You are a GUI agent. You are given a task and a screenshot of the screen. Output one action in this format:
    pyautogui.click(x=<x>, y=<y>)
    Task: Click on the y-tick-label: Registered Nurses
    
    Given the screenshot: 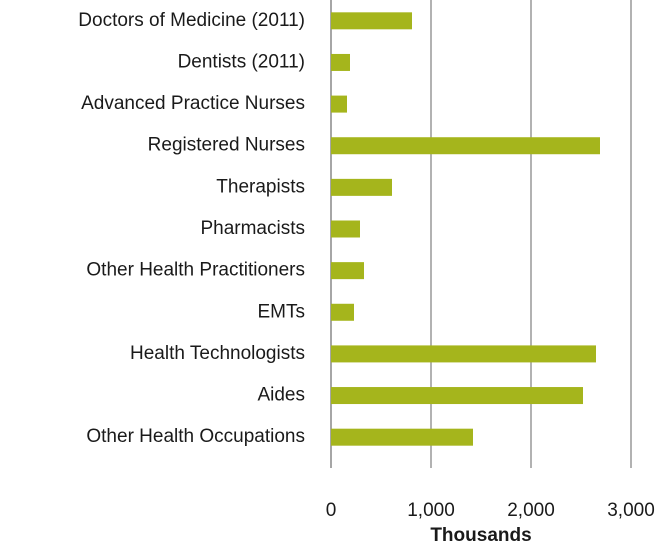 What is the action you would take?
    pyautogui.click(x=226, y=145)
    